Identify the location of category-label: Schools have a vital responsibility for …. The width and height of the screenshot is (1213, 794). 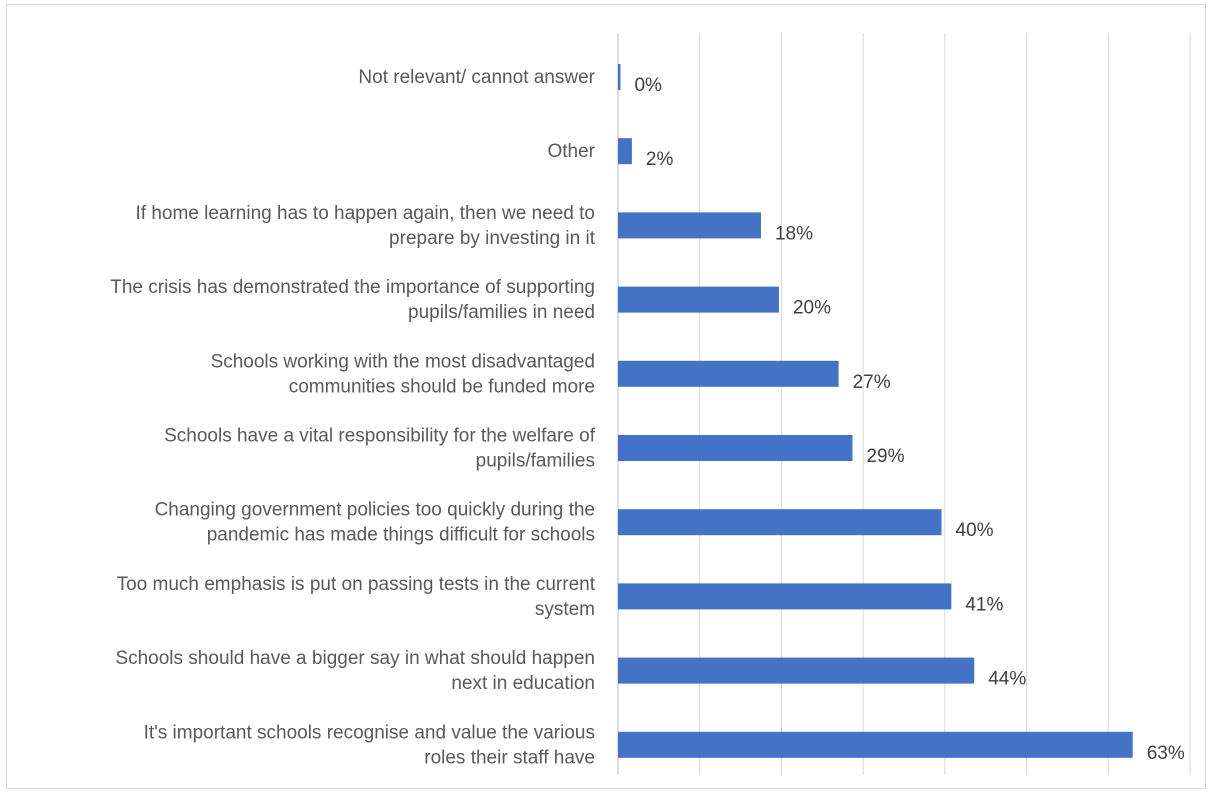
(380, 449).